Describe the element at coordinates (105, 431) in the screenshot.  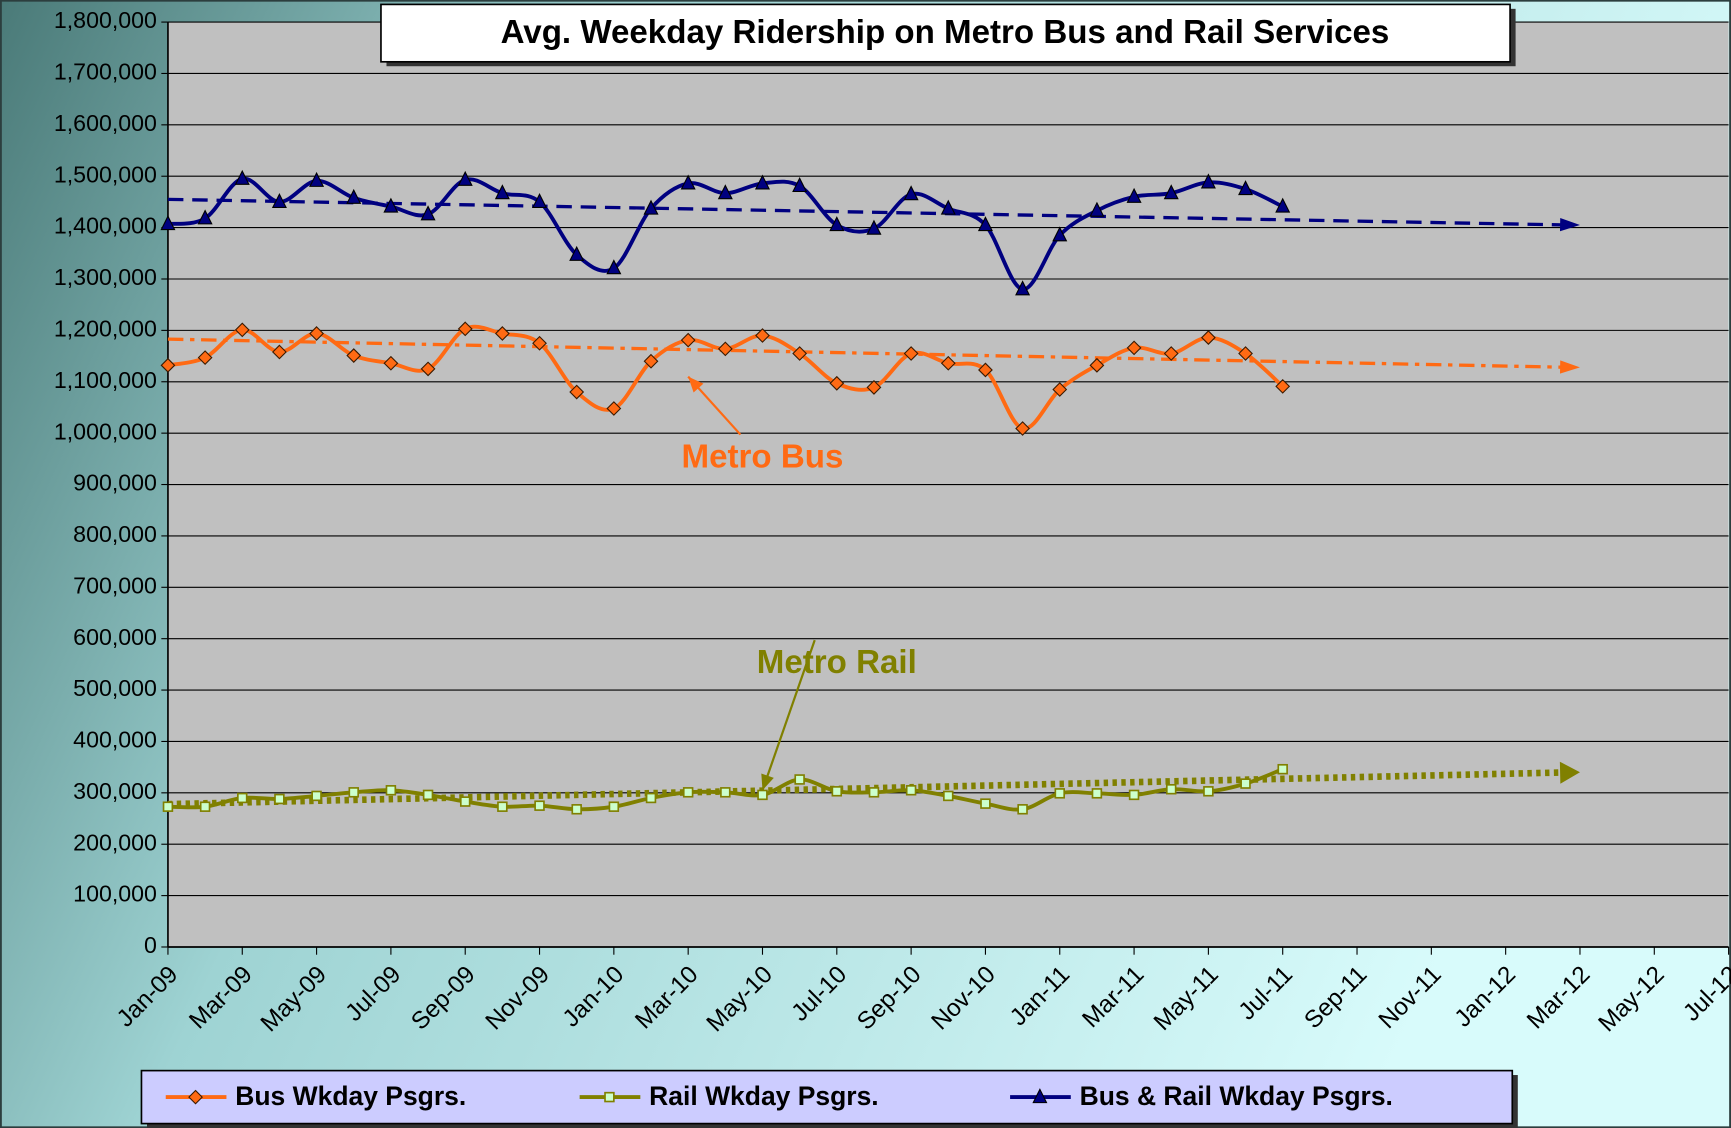
I see `y-tick-label: 1,000,000` at that location.